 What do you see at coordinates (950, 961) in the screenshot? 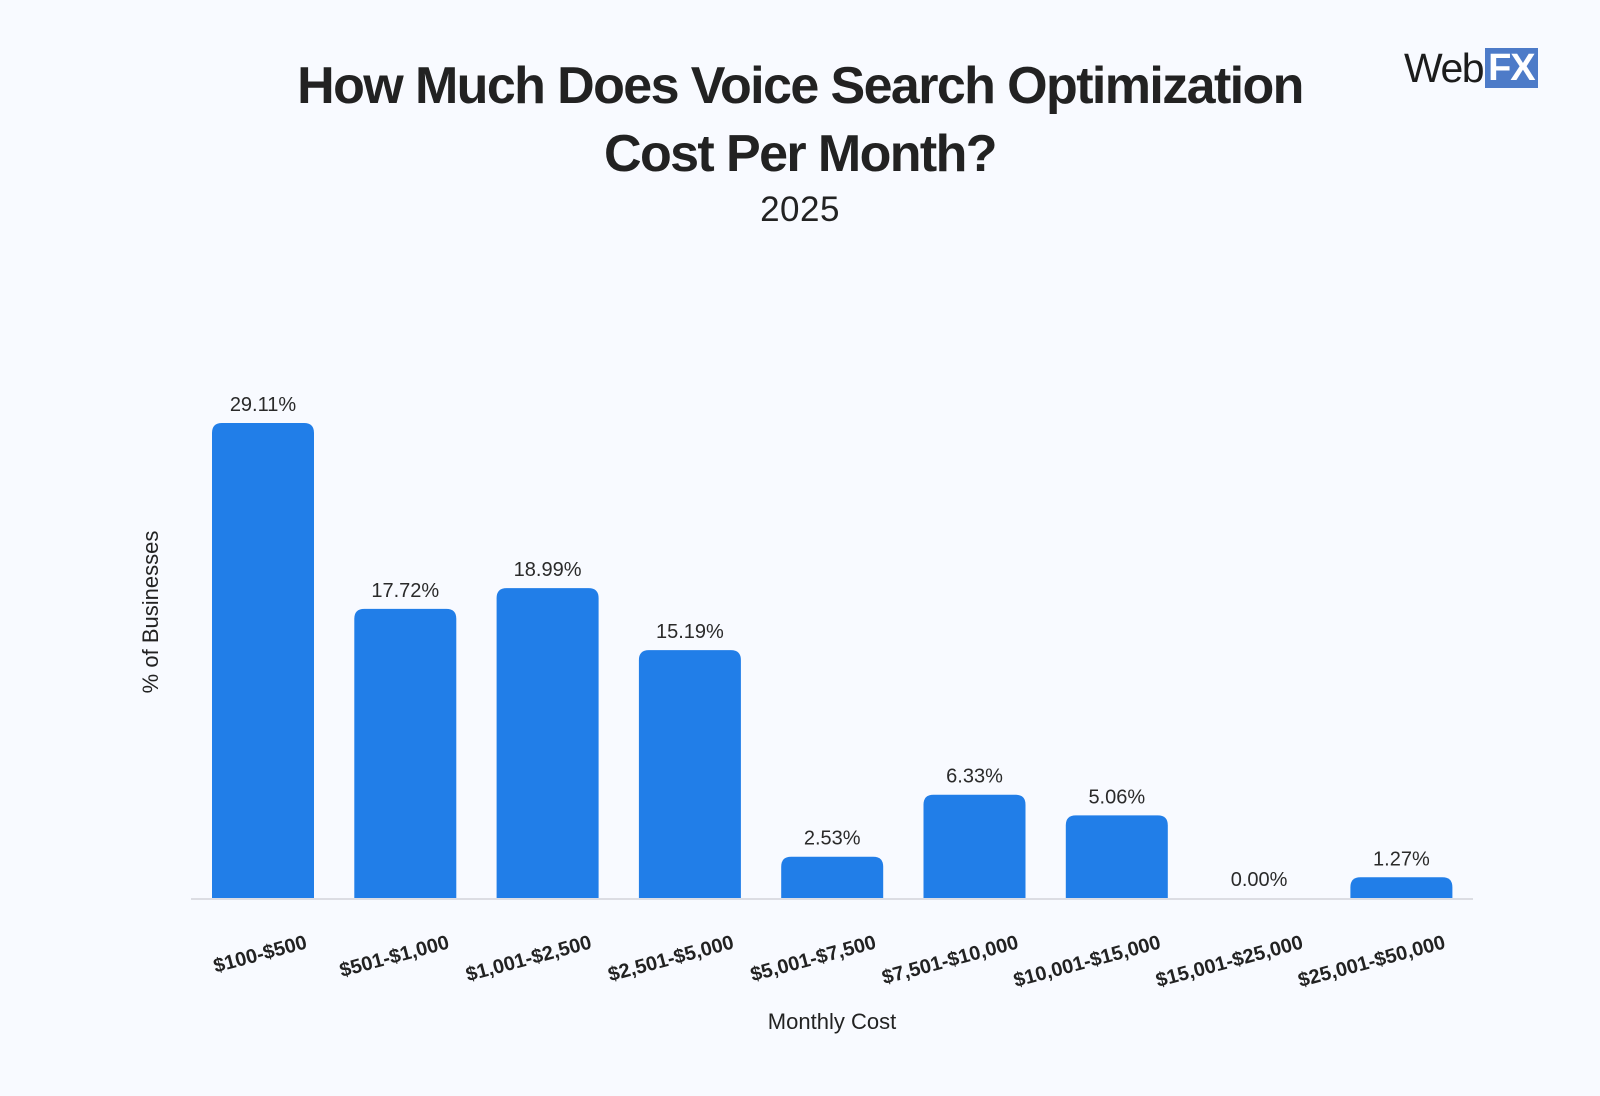
I see `x-tick-label: $7,501-$10,000` at bounding box center [950, 961].